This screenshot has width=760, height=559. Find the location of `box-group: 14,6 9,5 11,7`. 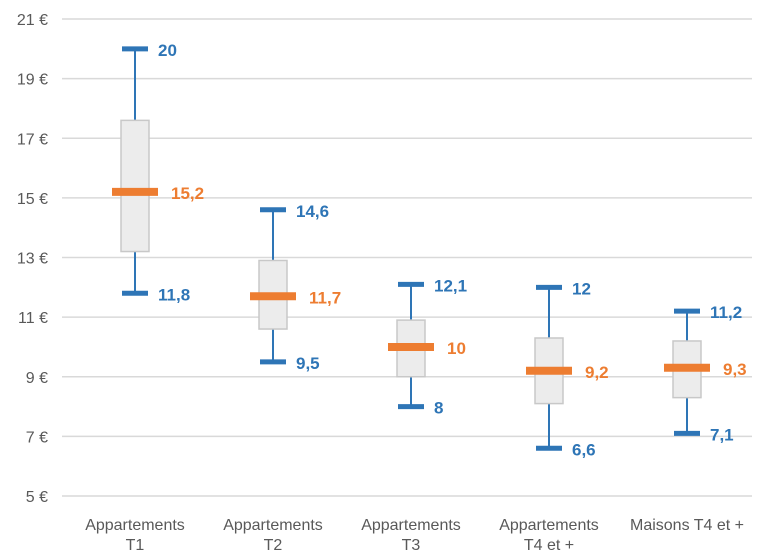

box-group: 14,6 9,5 11,7 is located at coordinates (295, 287).